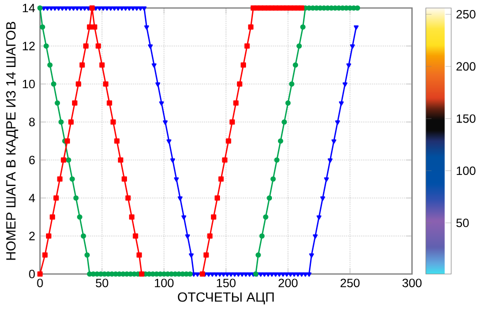 This screenshot has width=484, height=322. I want to click on x-tick-label: 0, so click(40, 283).